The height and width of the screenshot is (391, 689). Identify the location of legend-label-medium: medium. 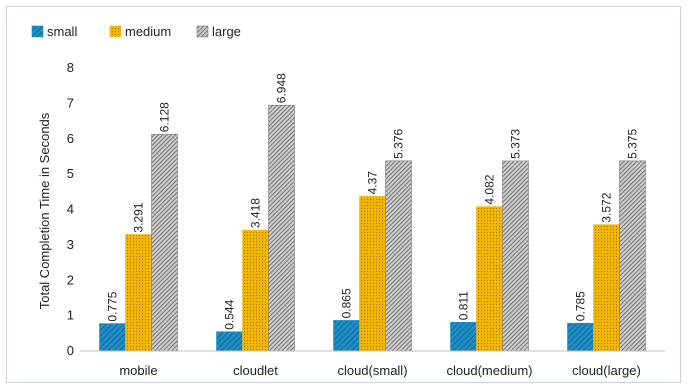
(148, 31).